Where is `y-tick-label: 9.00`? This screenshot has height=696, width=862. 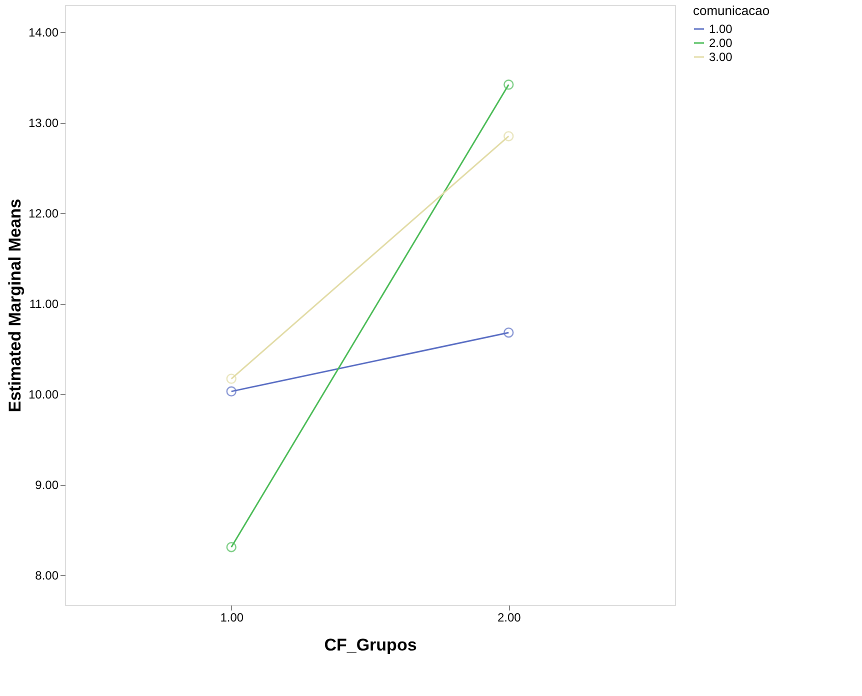
y-tick-label: 9.00 is located at coordinates (47, 485).